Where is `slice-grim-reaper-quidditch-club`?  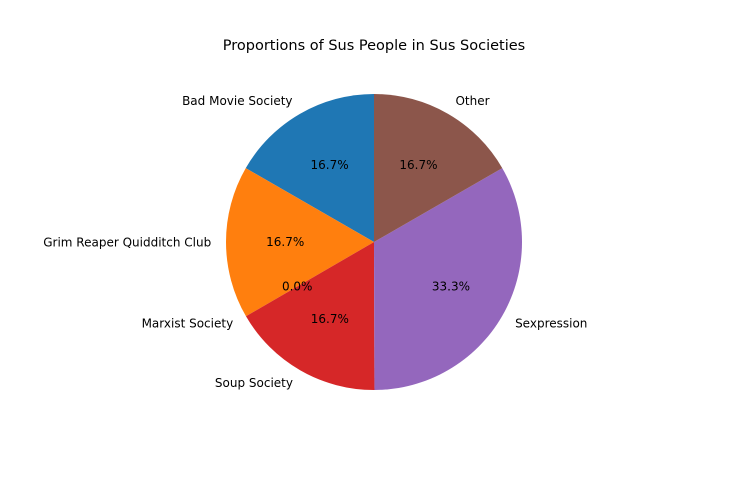
slice-grim-reaper-quidditch-club is located at coordinates (299, 242).